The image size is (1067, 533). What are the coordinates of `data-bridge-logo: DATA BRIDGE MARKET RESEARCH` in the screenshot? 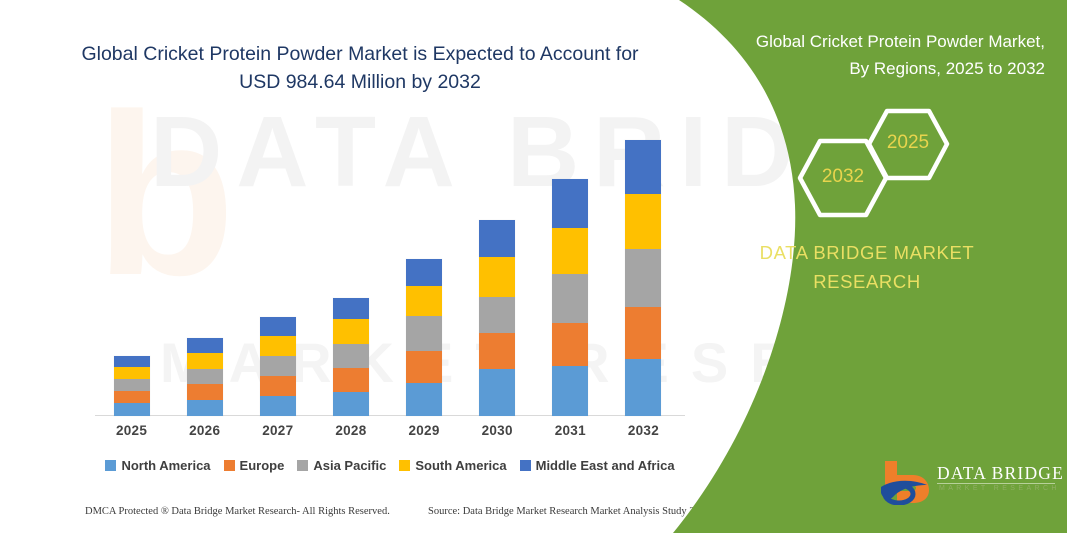 It's located at (971, 485).